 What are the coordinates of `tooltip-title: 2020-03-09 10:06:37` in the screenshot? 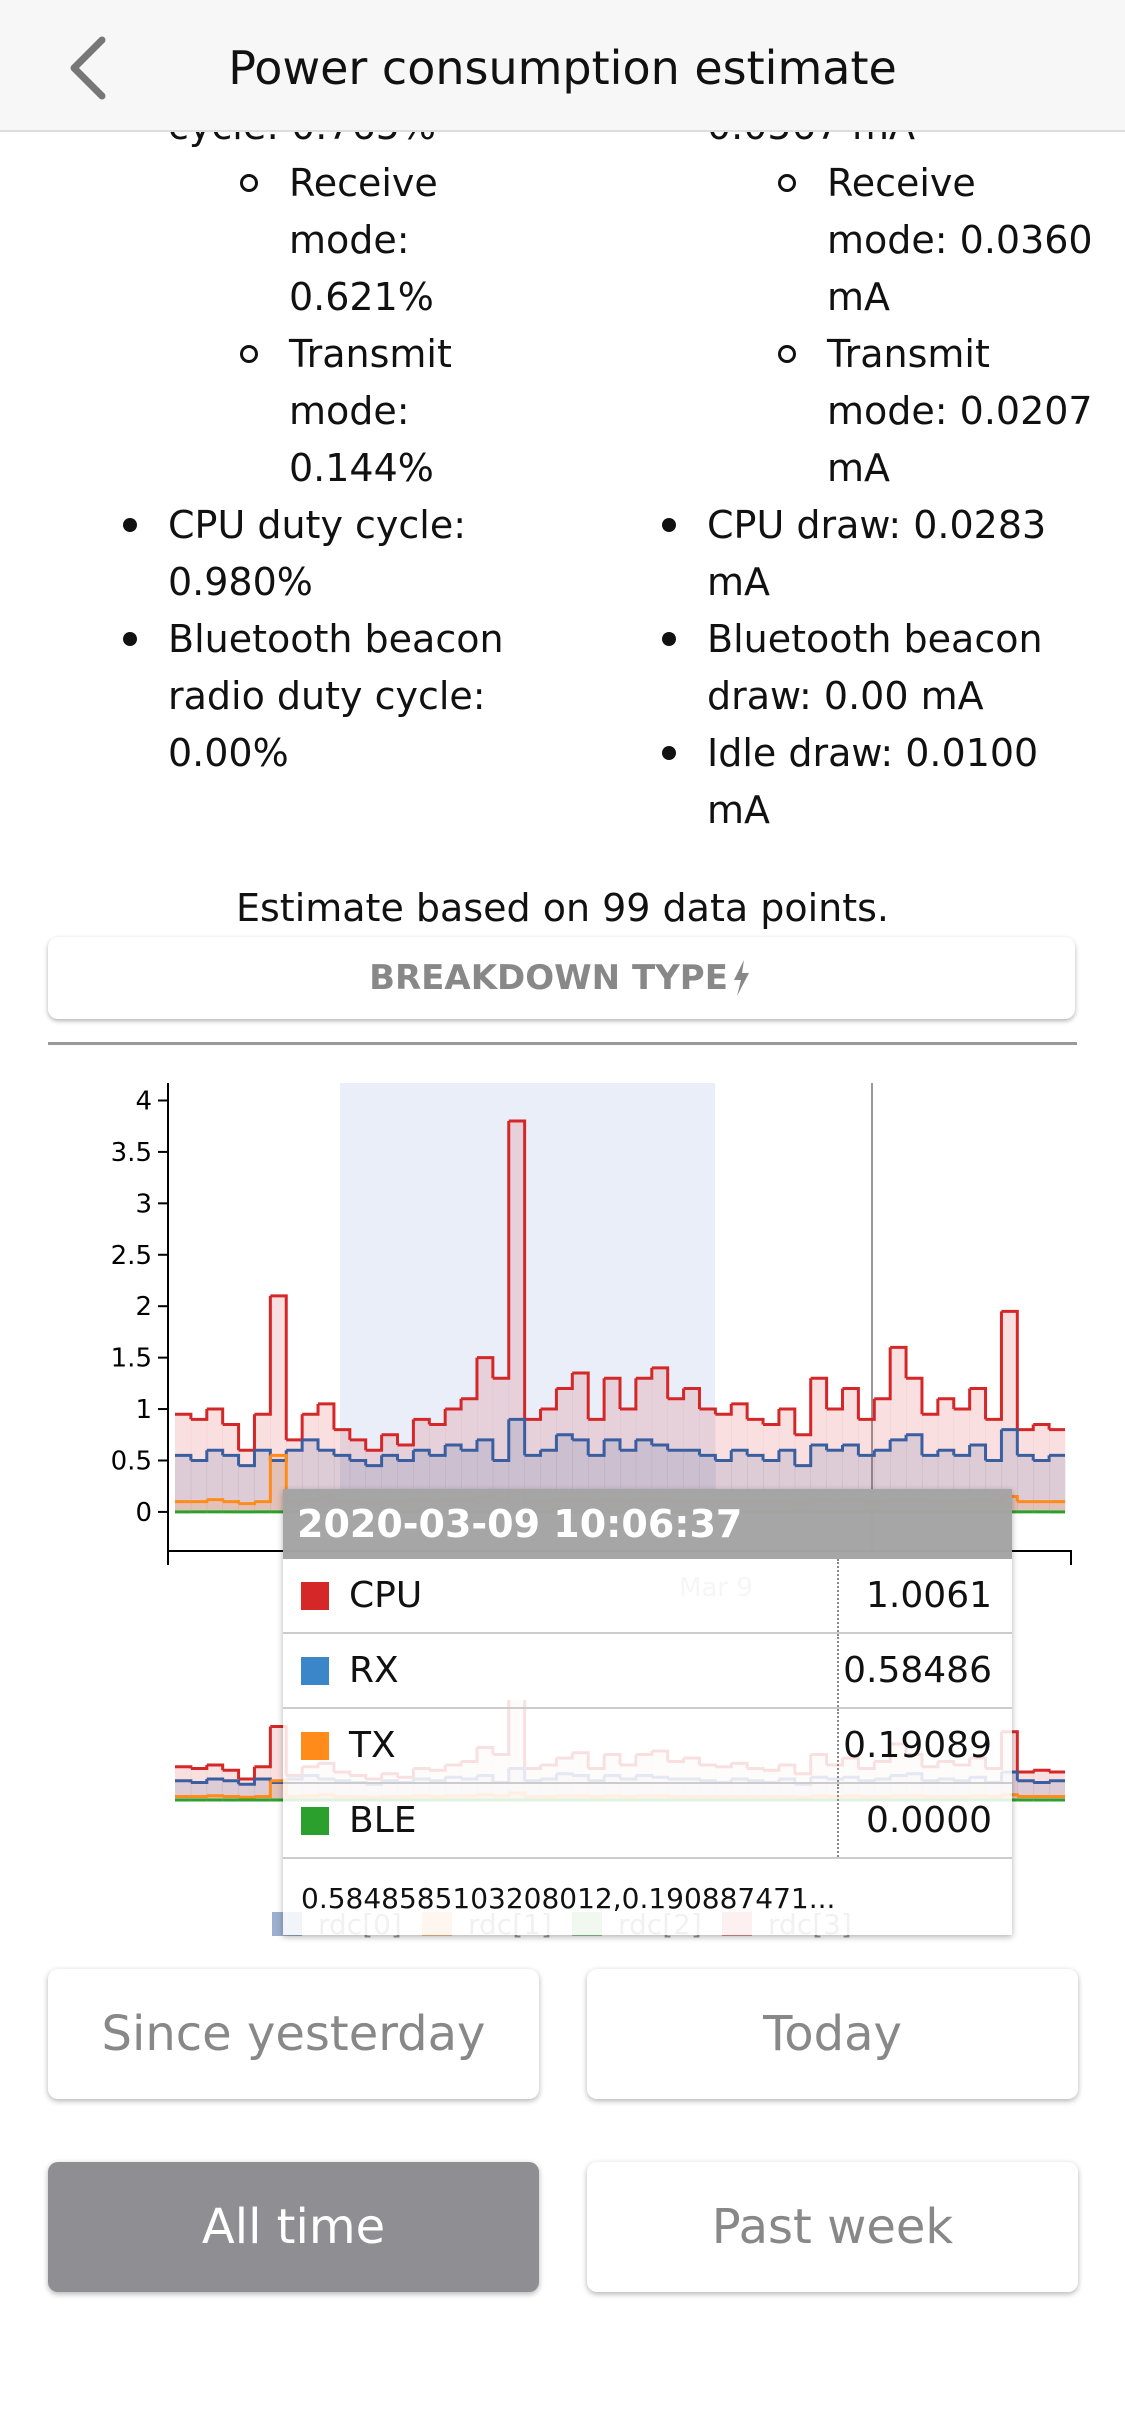 It's located at (647, 1524).